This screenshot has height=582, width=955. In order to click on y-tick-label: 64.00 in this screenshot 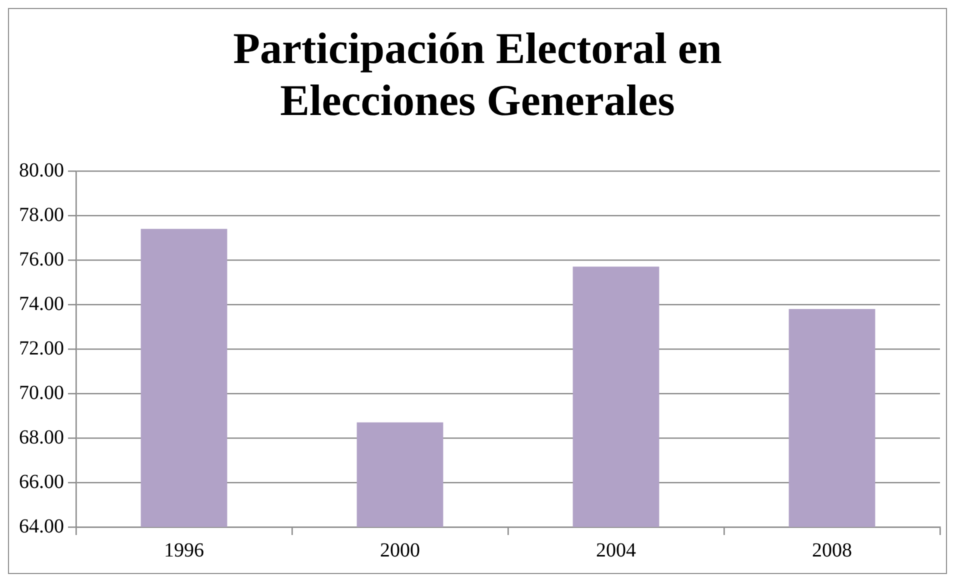, I will do `click(41, 526)`.